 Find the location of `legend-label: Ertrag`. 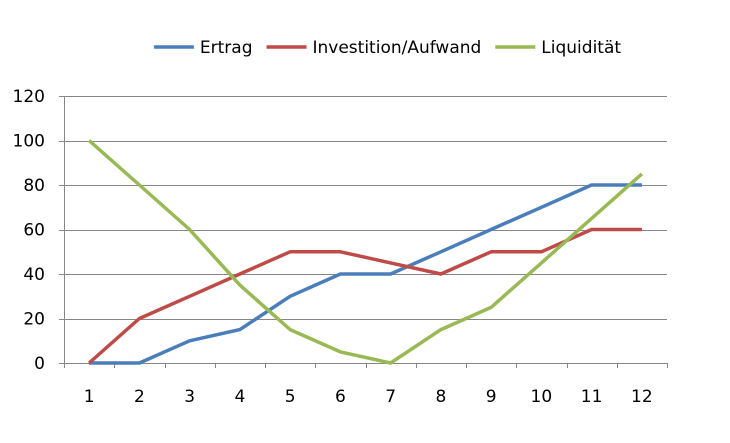

legend-label: Ertrag is located at coordinates (226, 48).